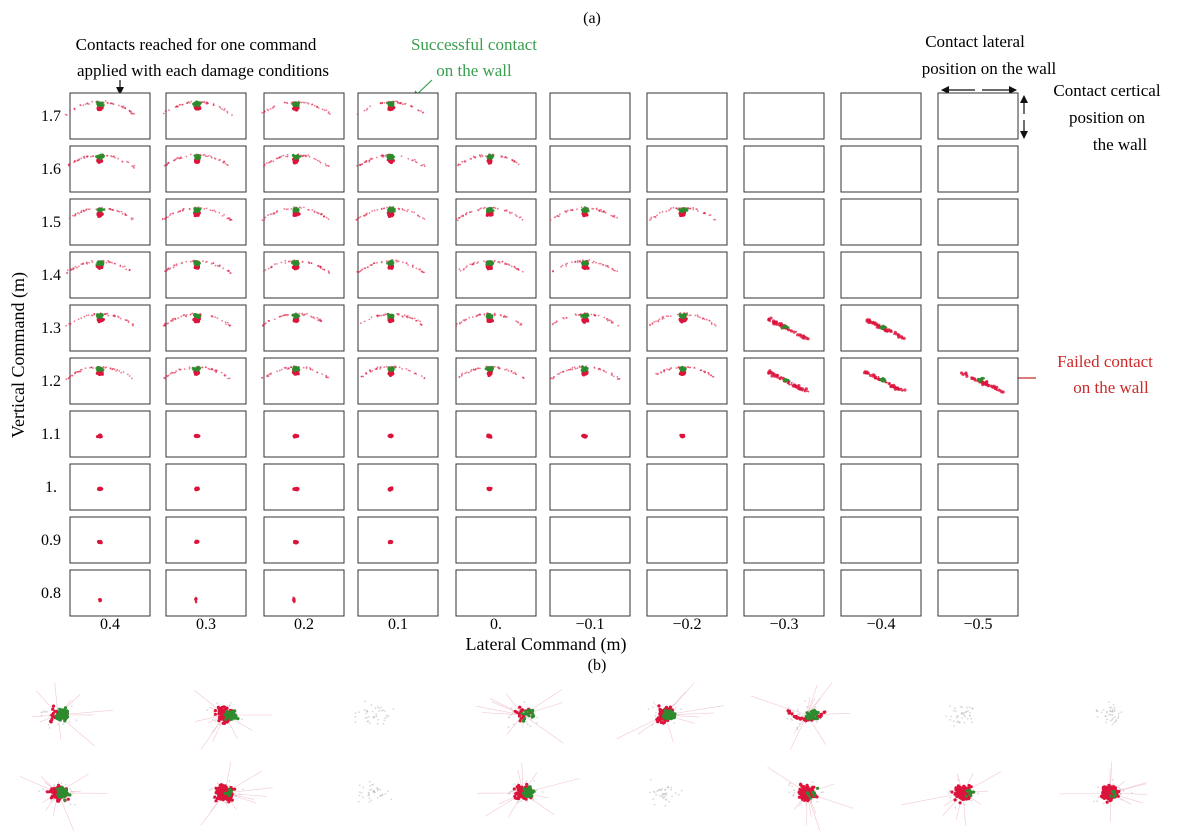  What do you see at coordinates (107, 116) in the screenshot?
I see `subplot-0p4-1p7` at bounding box center [107, 116].